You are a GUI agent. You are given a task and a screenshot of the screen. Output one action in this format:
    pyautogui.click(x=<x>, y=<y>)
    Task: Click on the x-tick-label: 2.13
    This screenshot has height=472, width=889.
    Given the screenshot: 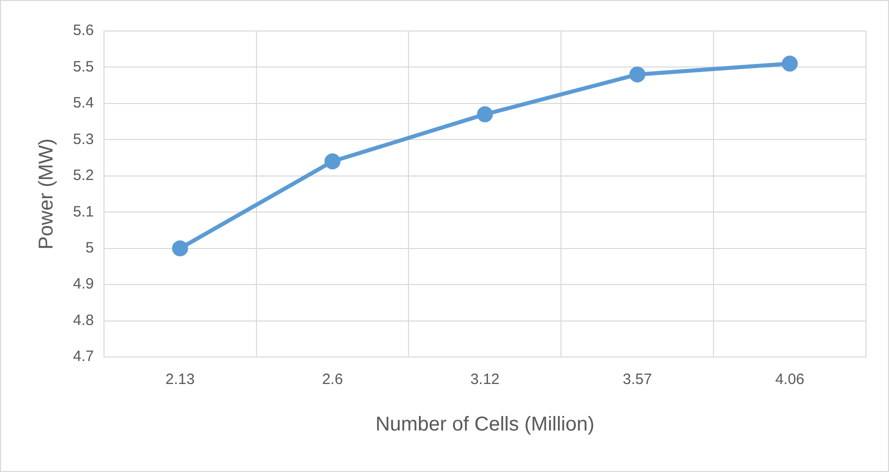 What is the action you would take?
    pyautogui.click(x=180, y=379)
    